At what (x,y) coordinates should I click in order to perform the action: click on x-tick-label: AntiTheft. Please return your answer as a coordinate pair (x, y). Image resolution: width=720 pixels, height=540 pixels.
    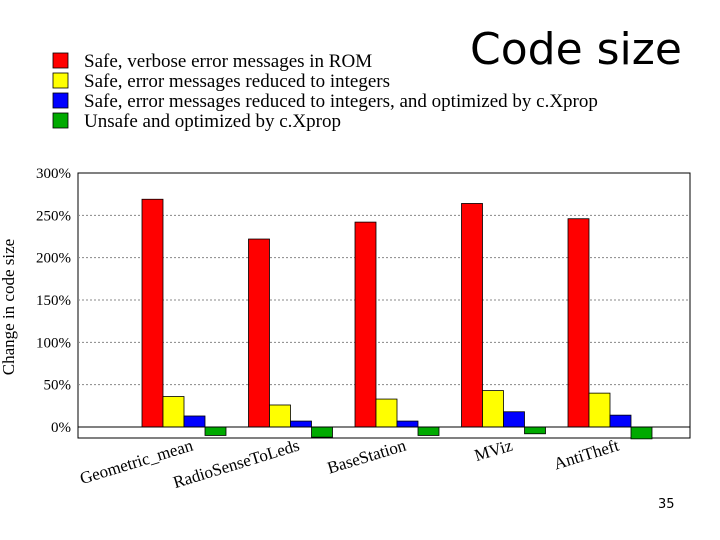
    Looking at the image, I should click on (586, 455).